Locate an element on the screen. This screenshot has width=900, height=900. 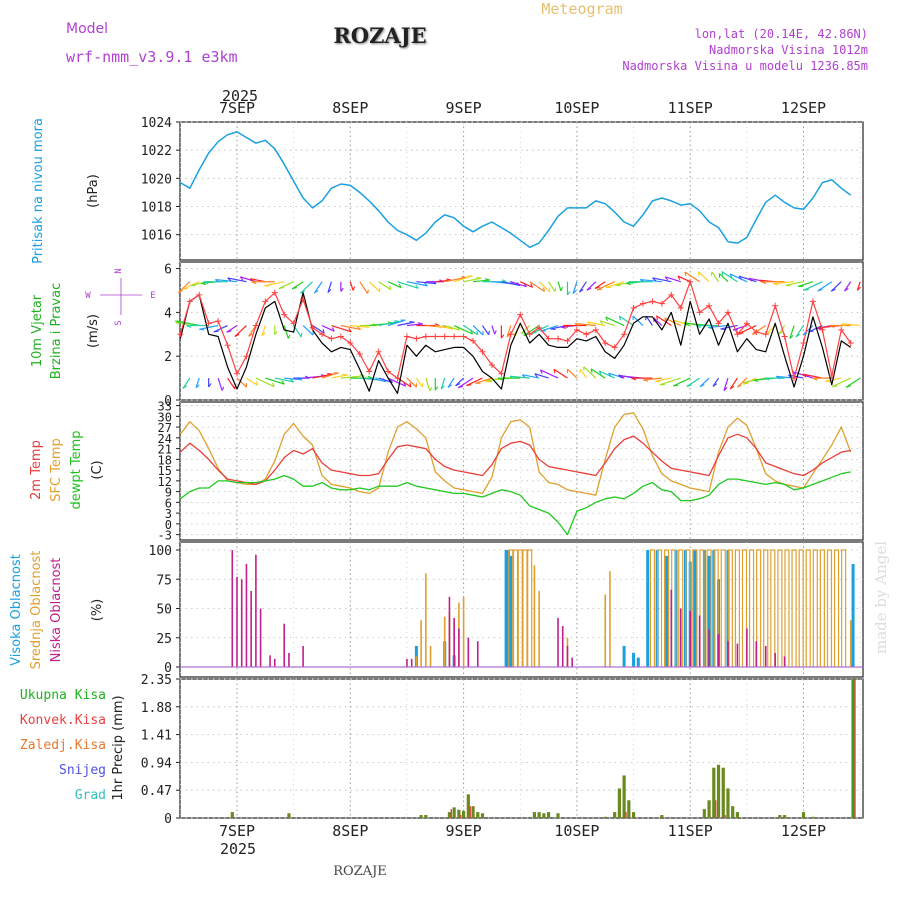
temp-label-2m: 2m Temp is located at coordinates (36, 470).